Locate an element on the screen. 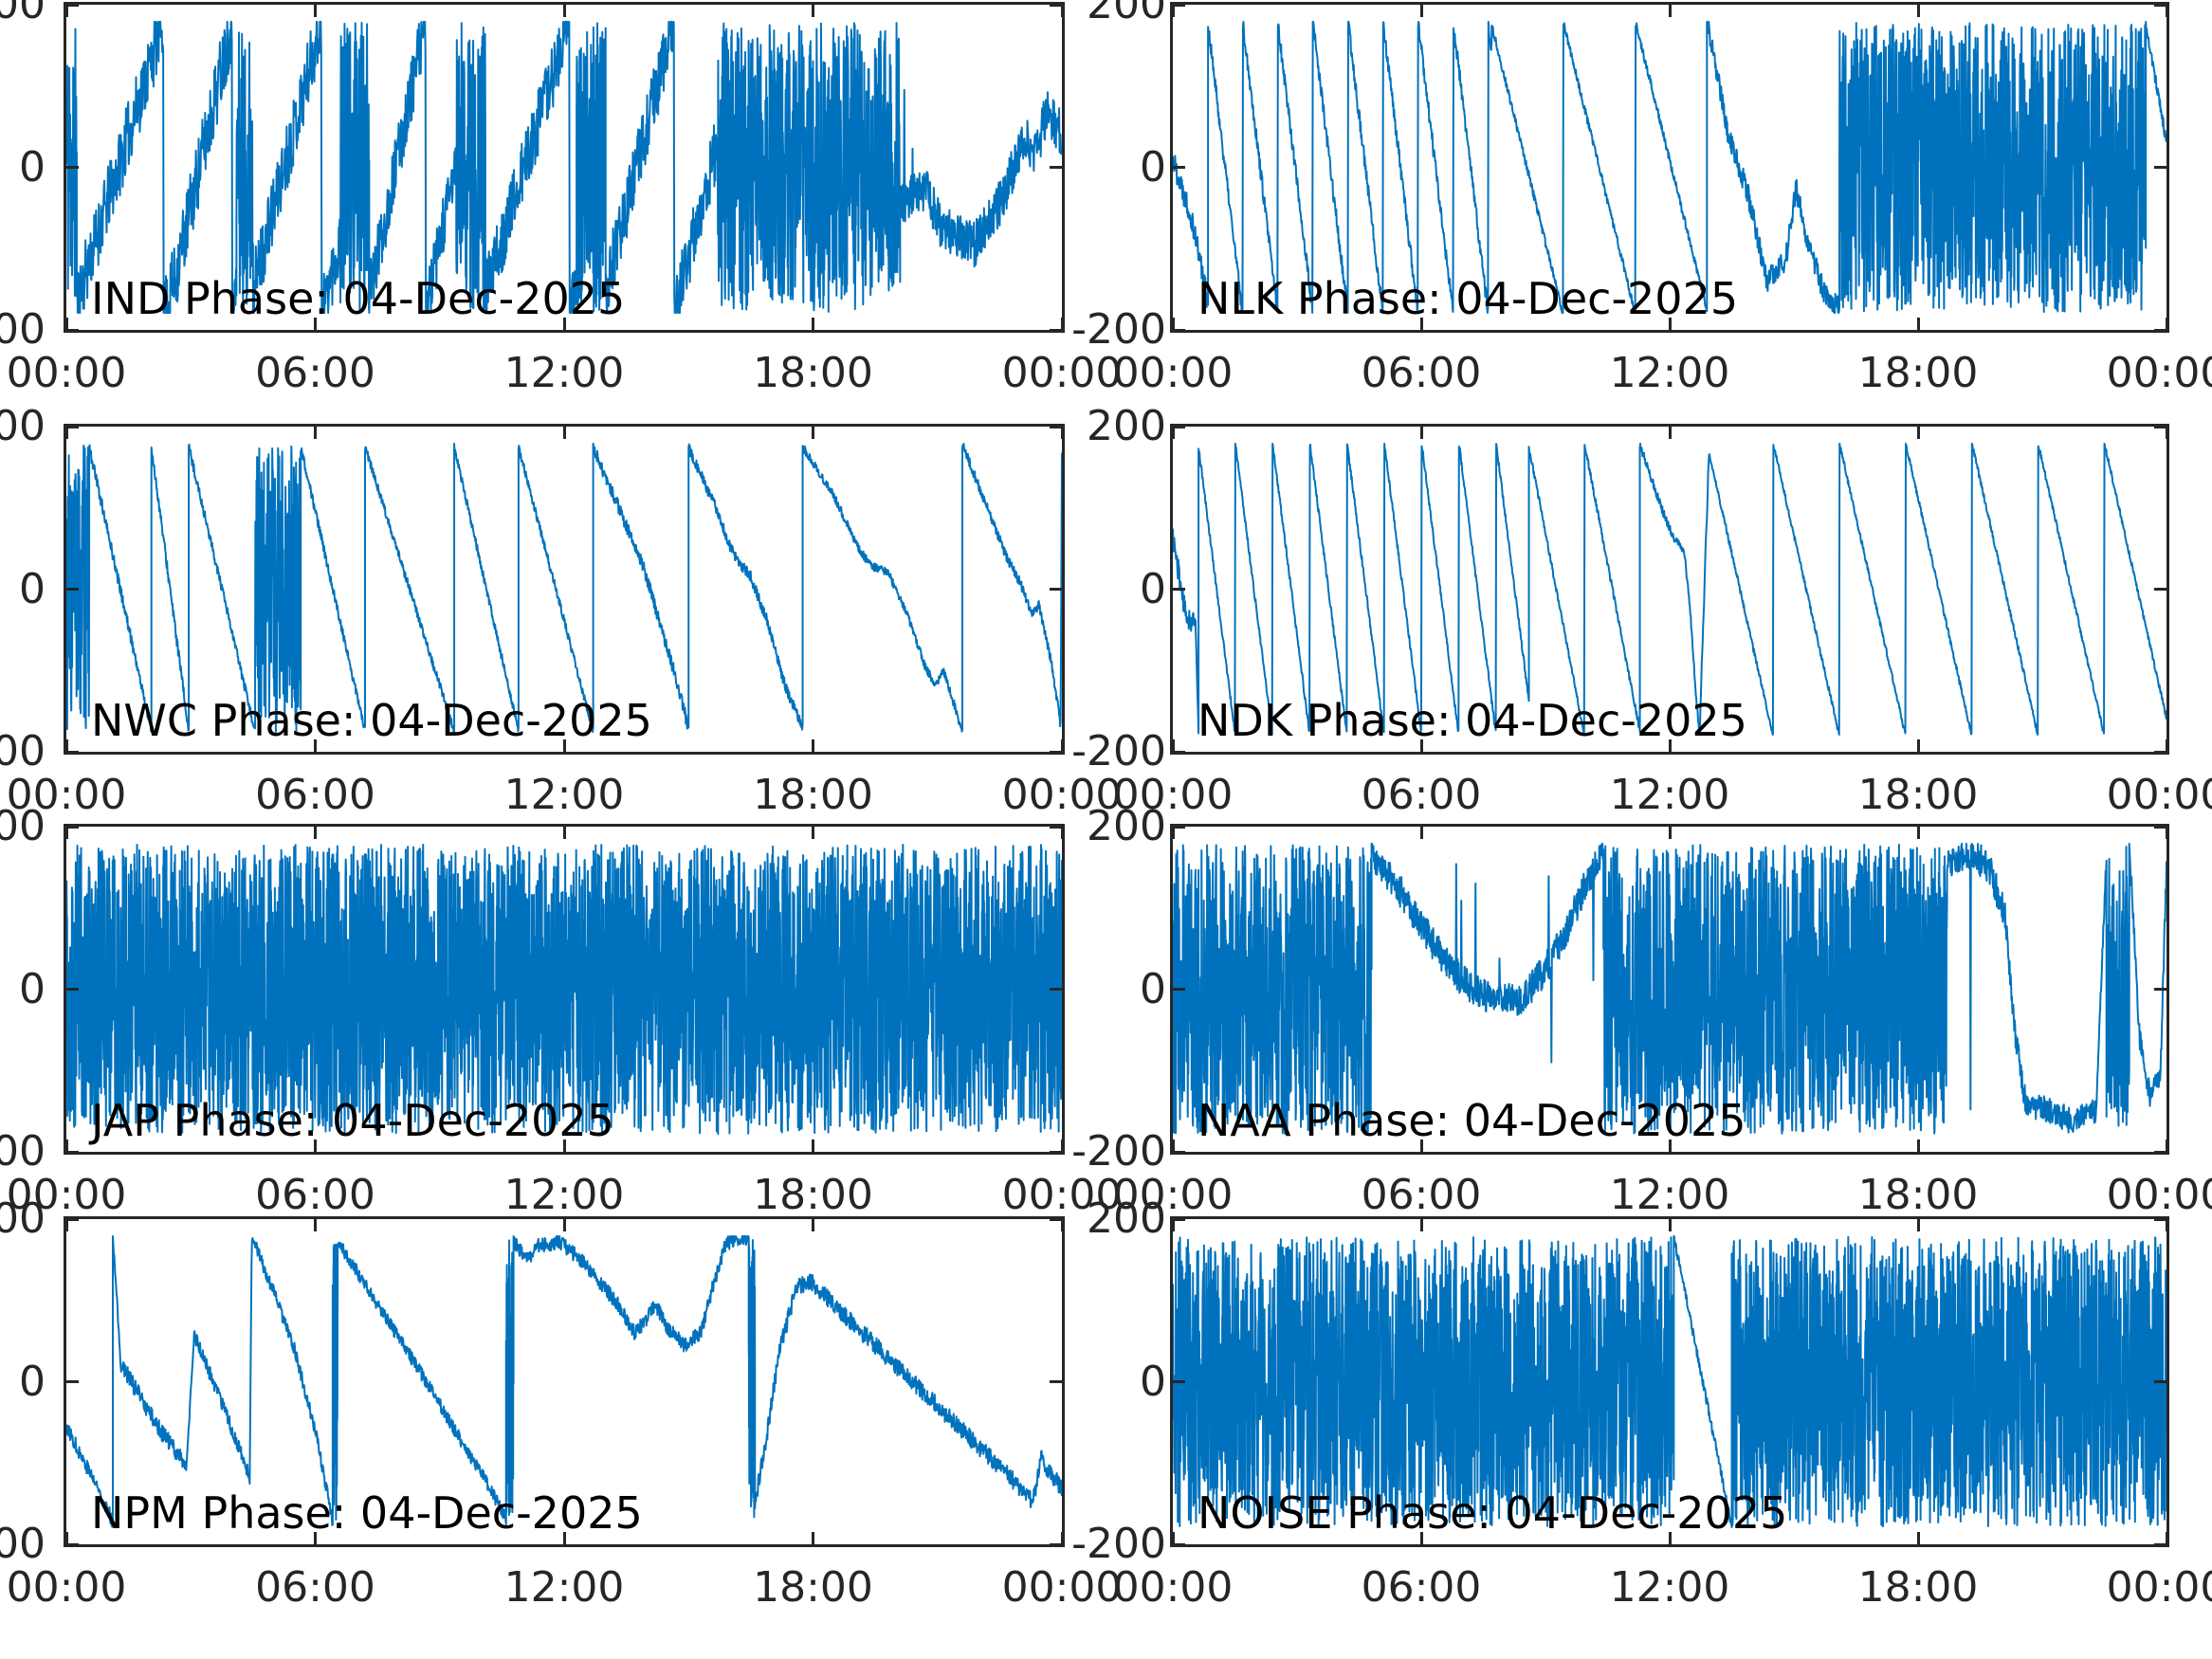  ndk-phase-trace is located at coordinates (1669, 589).